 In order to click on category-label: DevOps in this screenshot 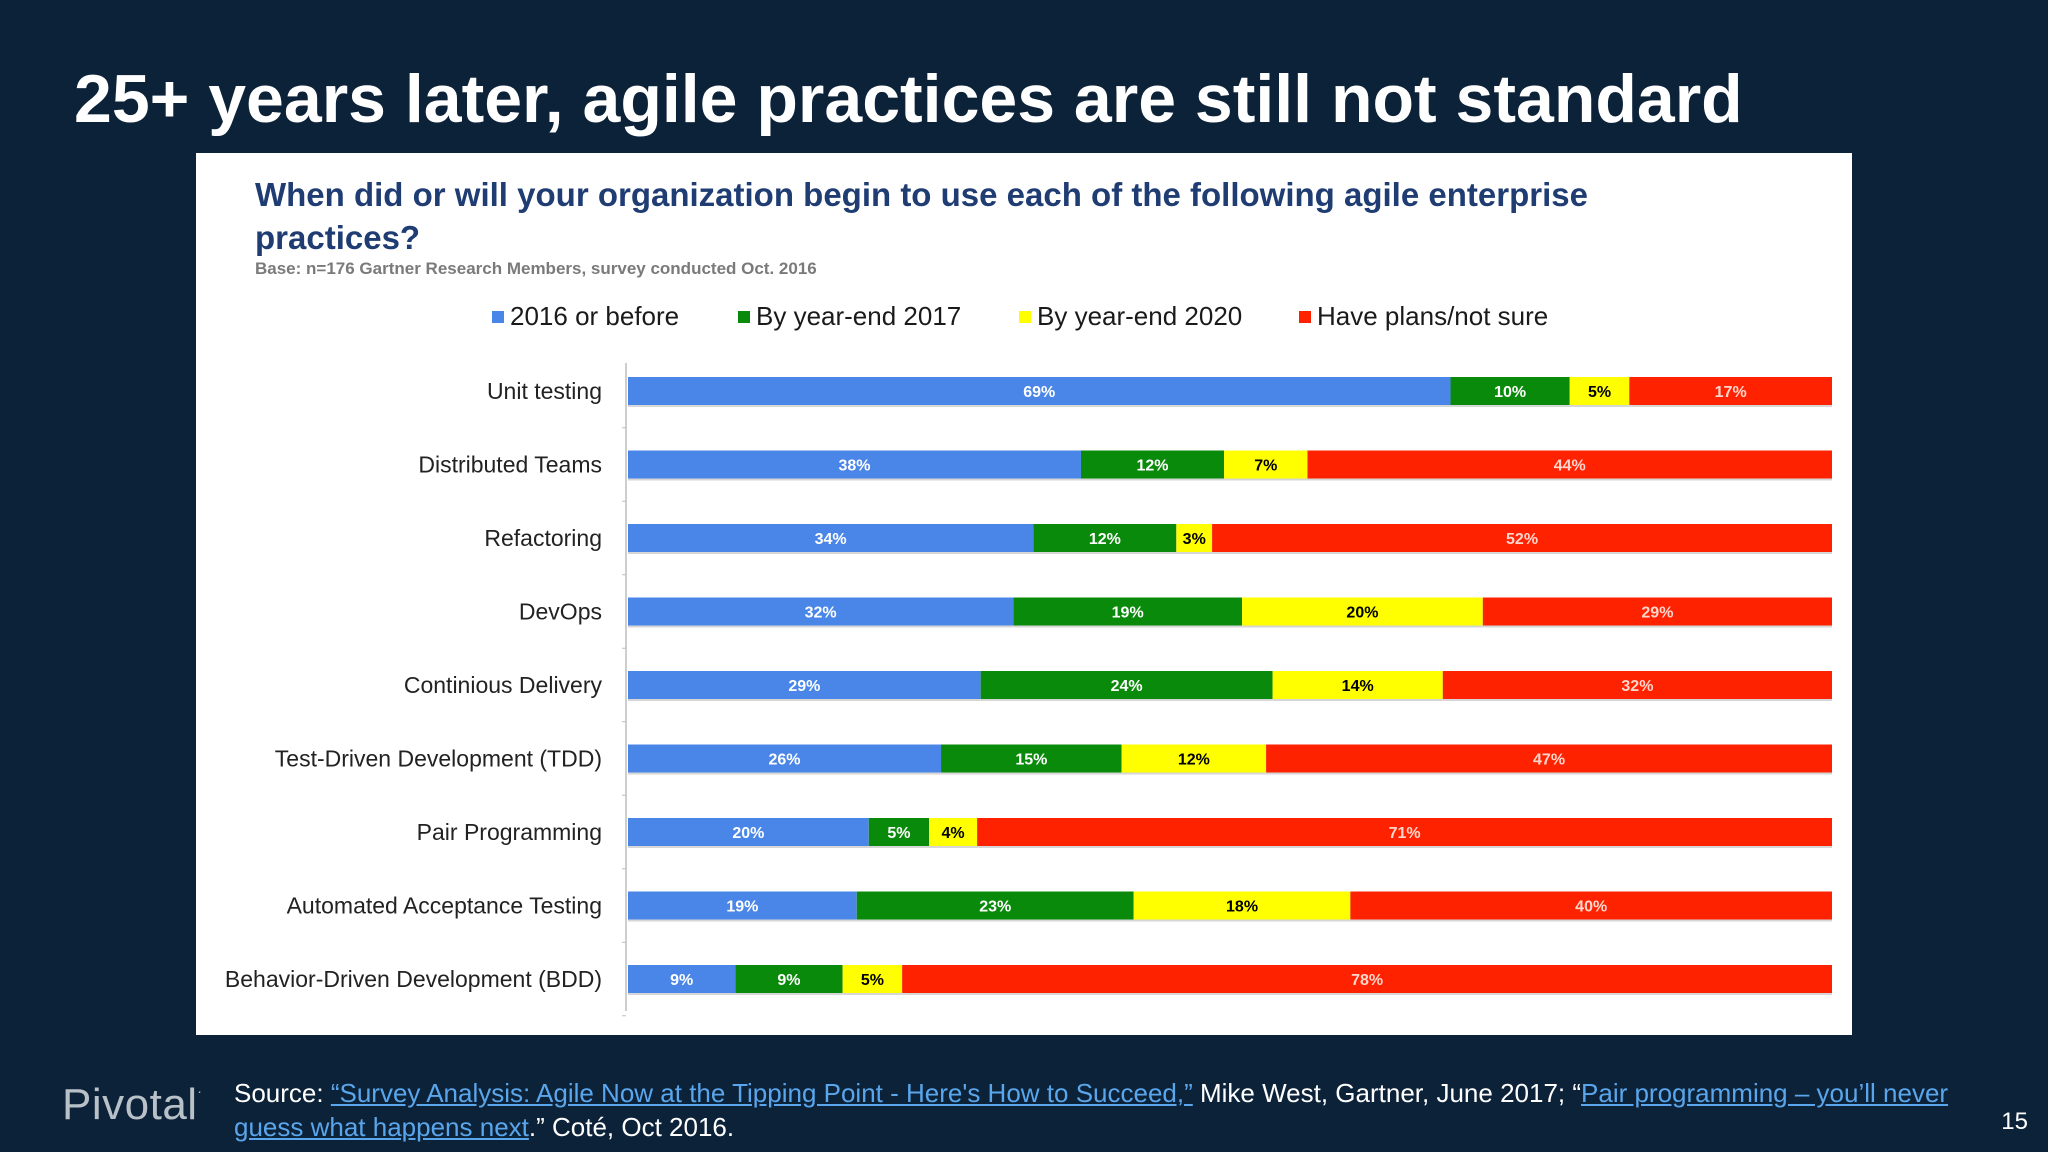, I will do `click(560, 612)`.